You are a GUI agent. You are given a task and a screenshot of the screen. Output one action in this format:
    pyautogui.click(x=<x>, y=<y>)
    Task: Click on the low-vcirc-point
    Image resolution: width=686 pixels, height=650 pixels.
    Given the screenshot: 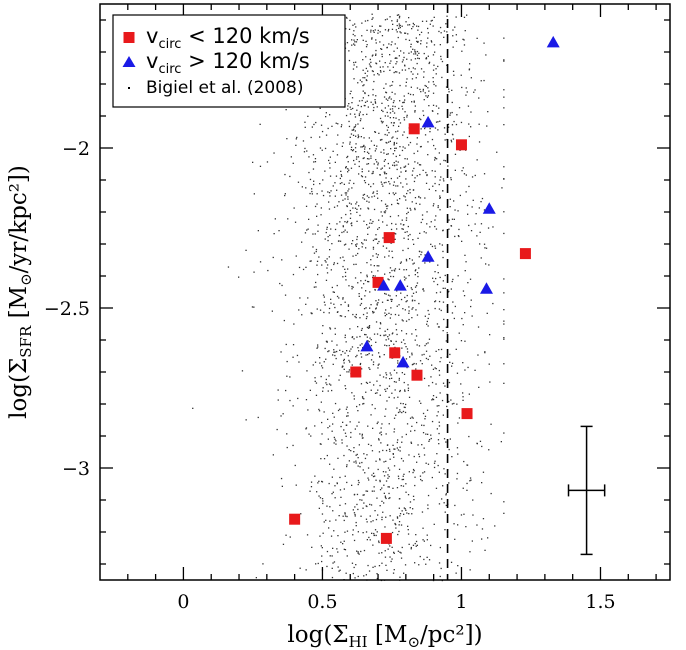 What is the action you would take?
    pyautogui.click(x=295, y=519)
    